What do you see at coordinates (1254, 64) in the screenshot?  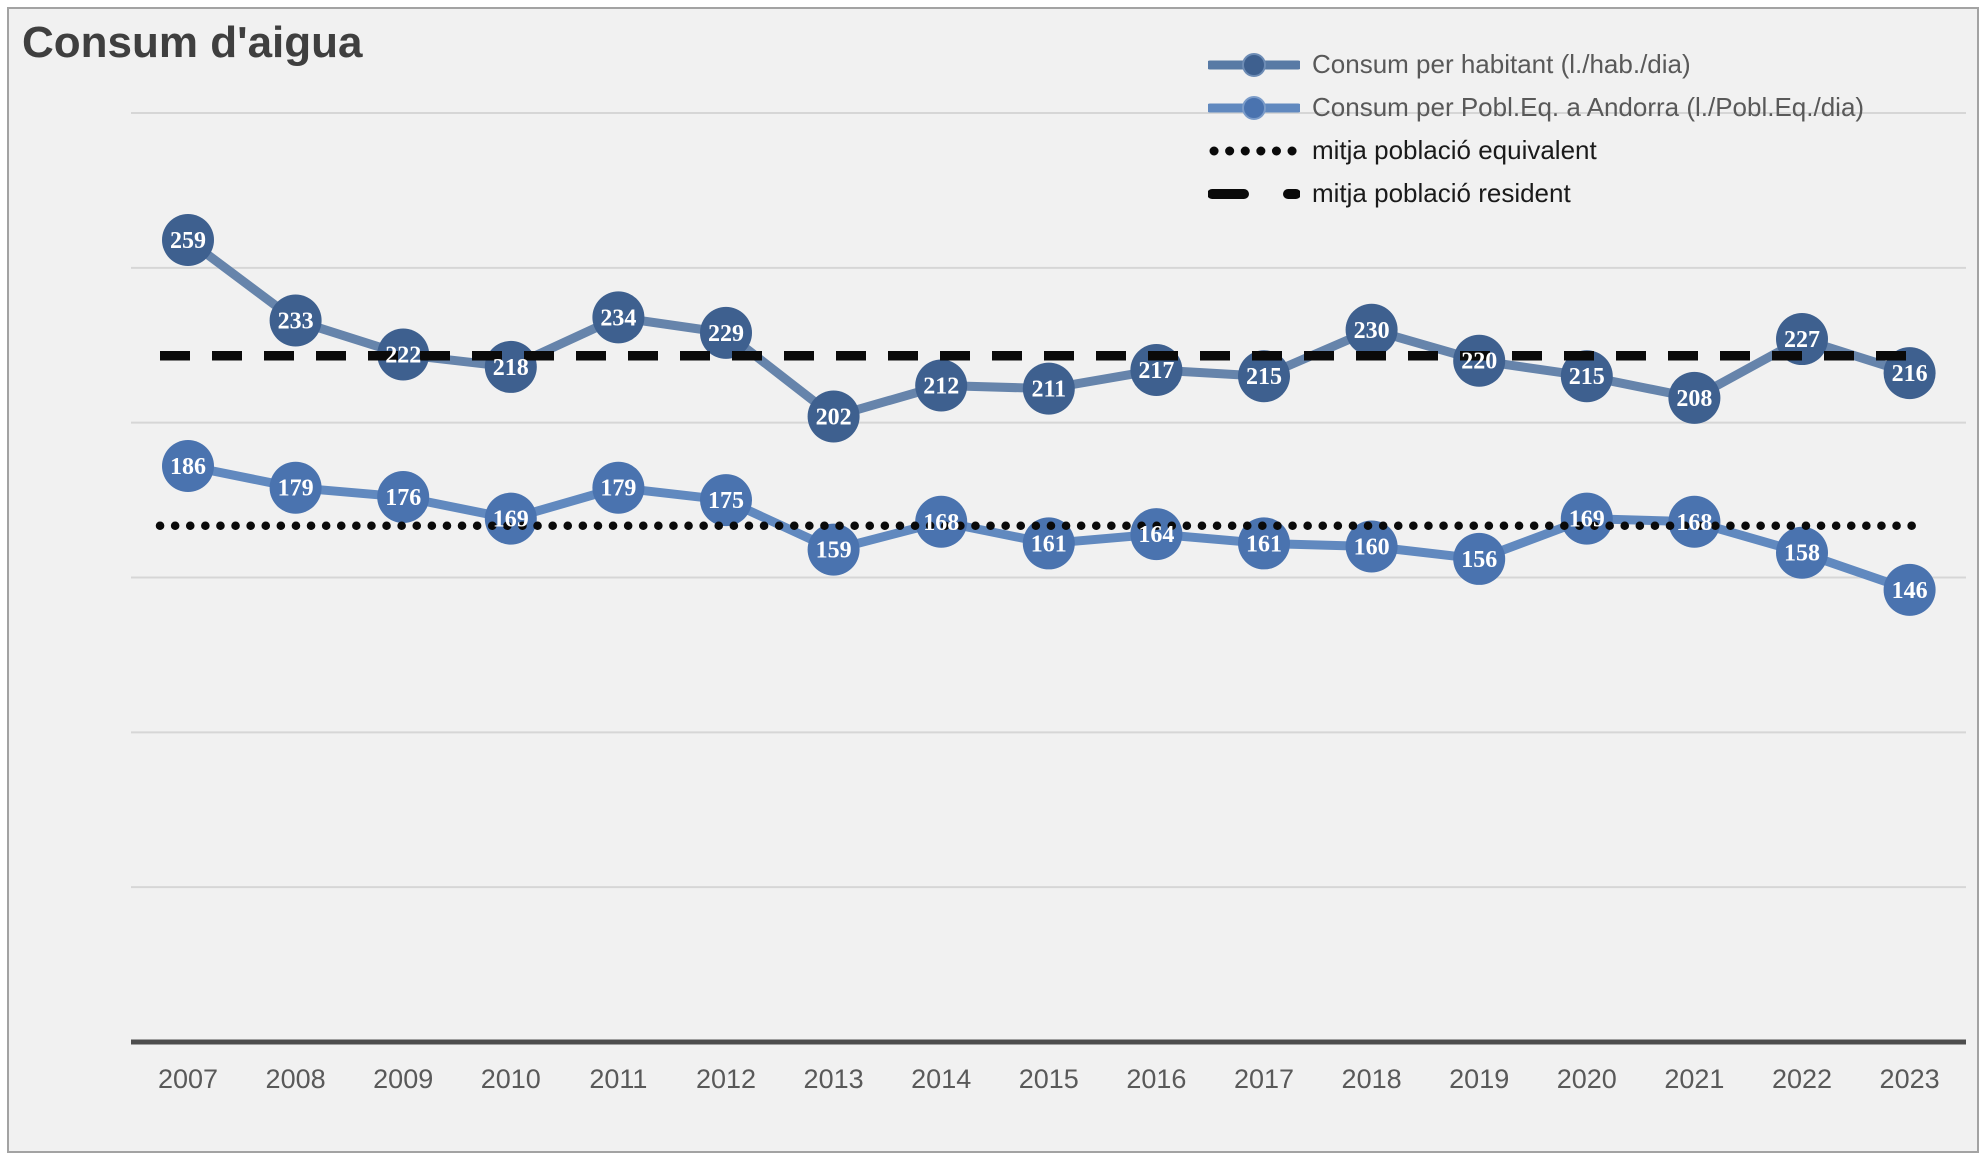 I see `series1-line-marker-icon` at bounding box center [1254, 64].